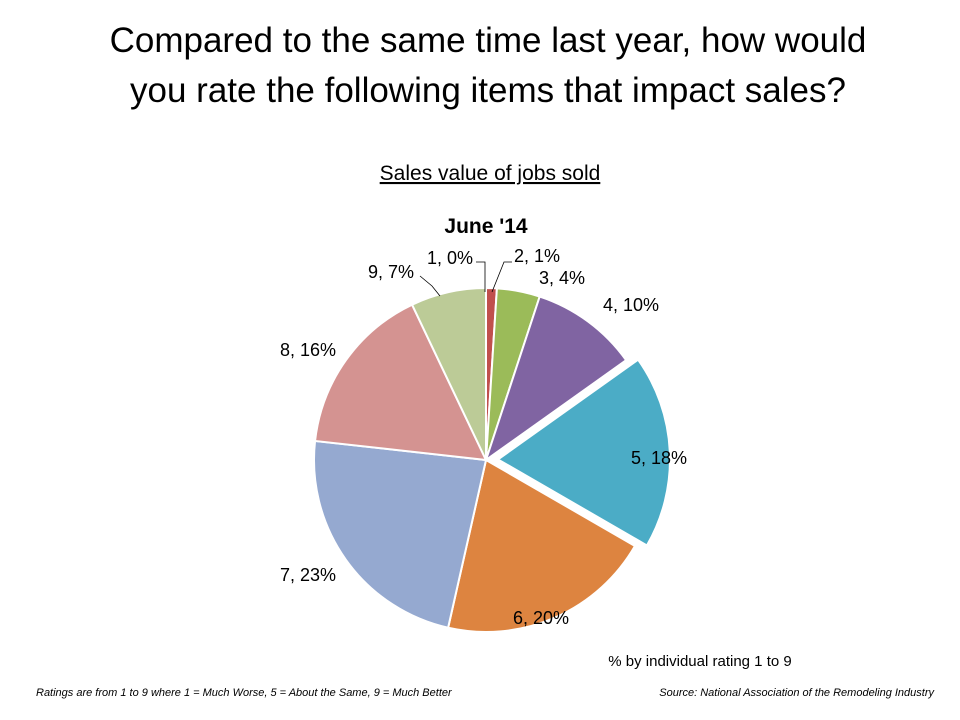 The height and width of the screenshot is (720, 960). What do you see at coordinates (699, 661) in the screenshot?
I see `chart-note: % by individual rating 1 to 9` at bounding box center [699, 661].